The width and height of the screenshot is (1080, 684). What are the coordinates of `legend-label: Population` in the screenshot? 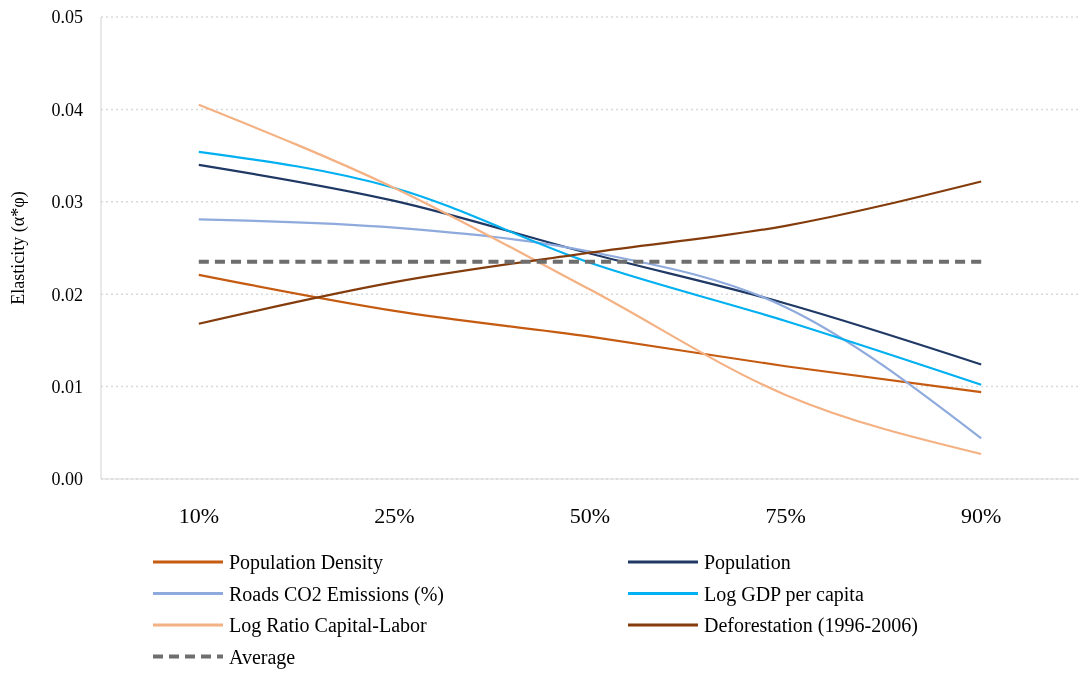 It's located at (747, 562).